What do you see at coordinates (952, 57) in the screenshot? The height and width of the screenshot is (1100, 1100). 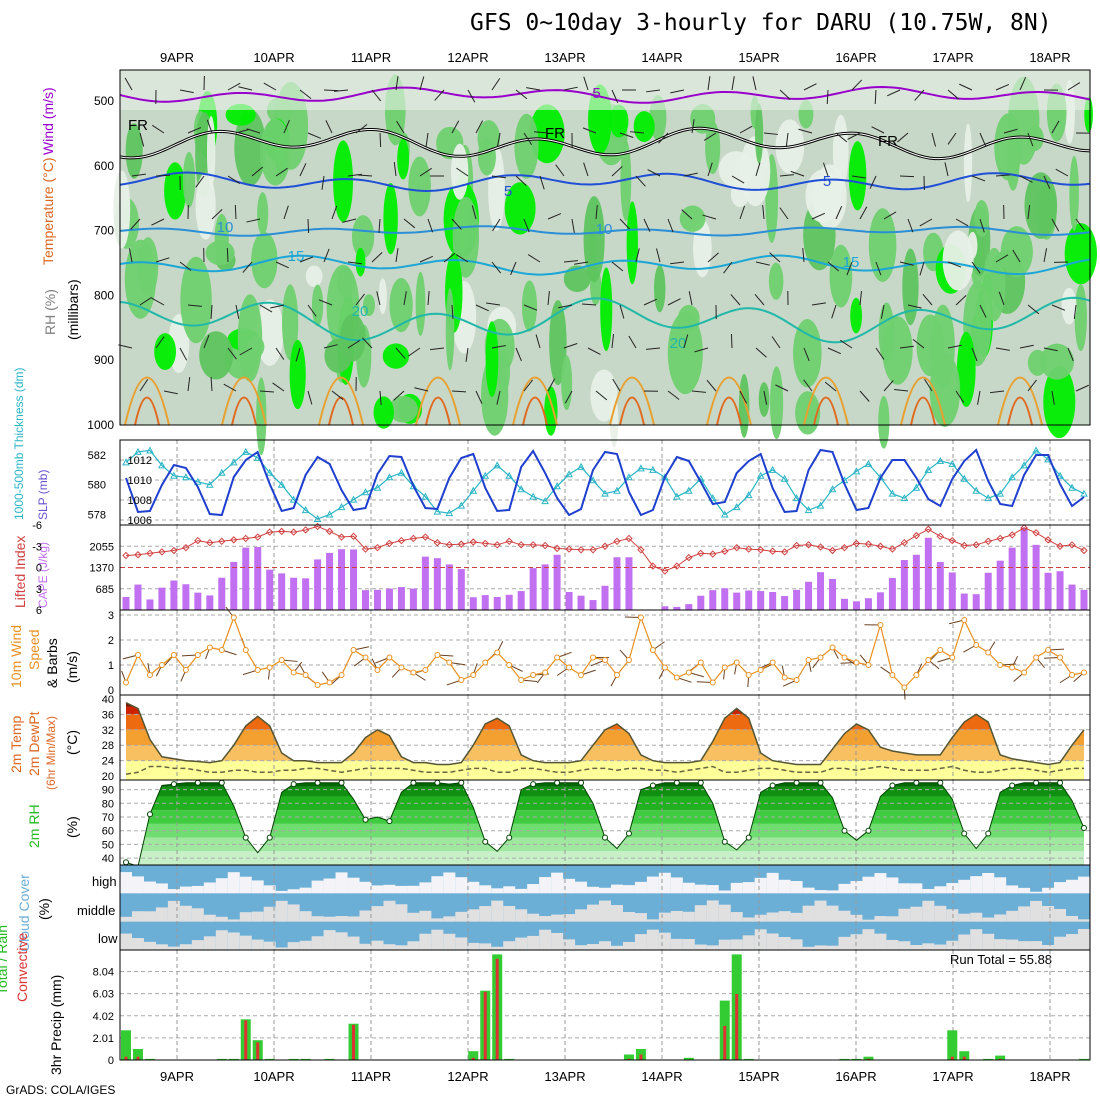 I see `date-label-top: 17APR` at bounding box center [952, 57].